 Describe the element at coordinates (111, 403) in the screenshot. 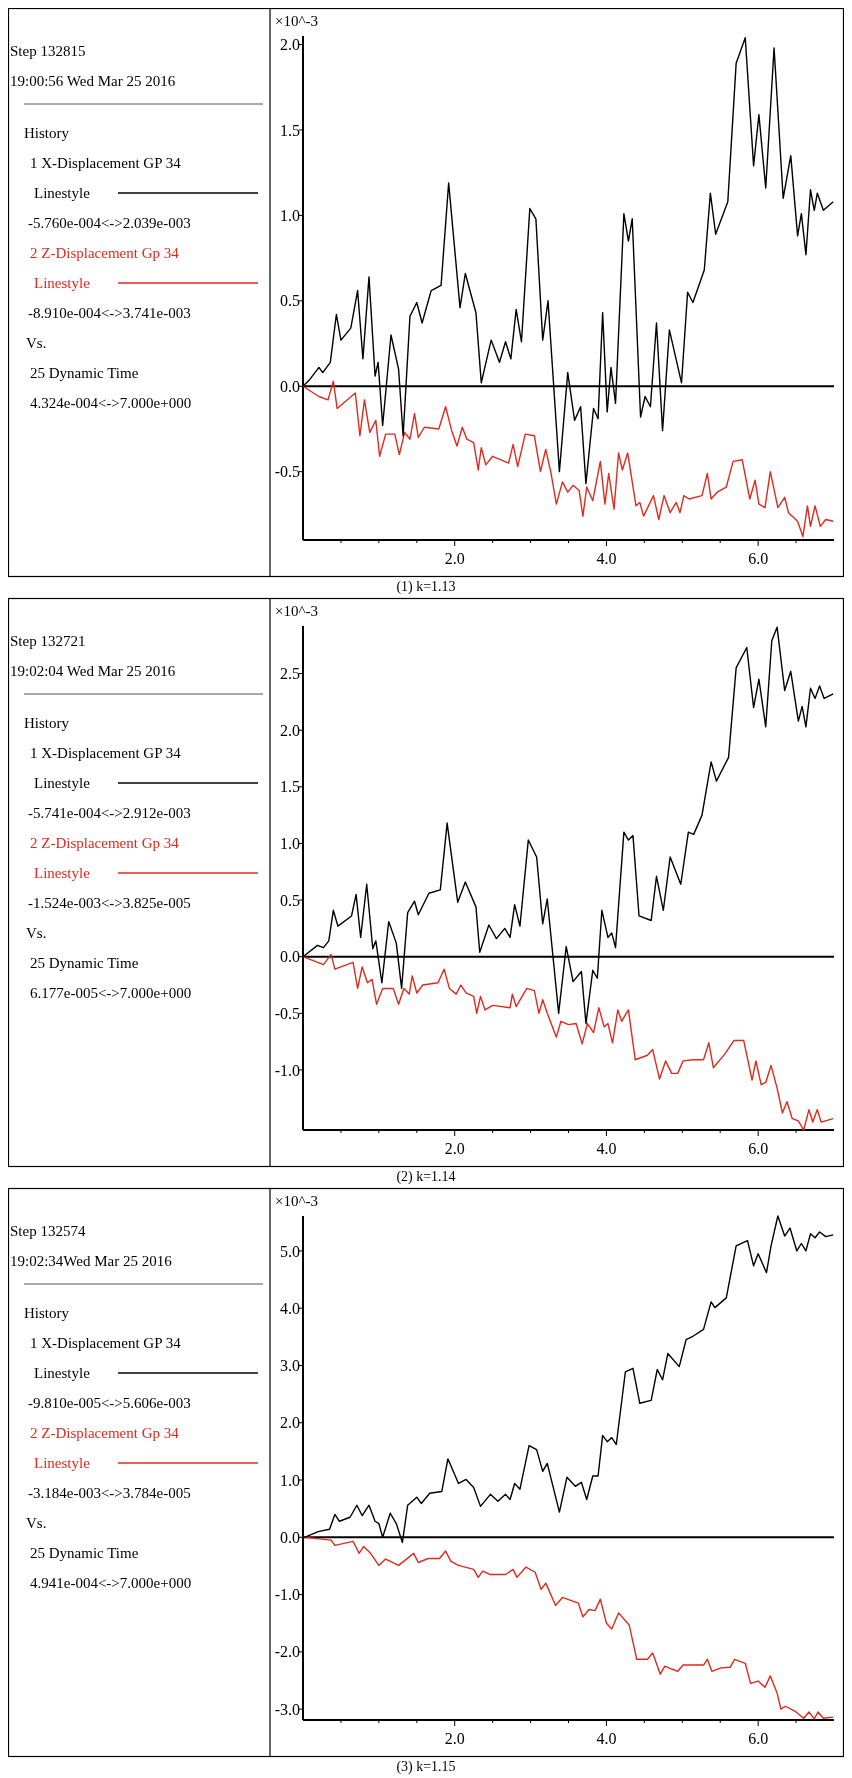

I see `text: 4.324e-004<->7.000e+000` at that location.